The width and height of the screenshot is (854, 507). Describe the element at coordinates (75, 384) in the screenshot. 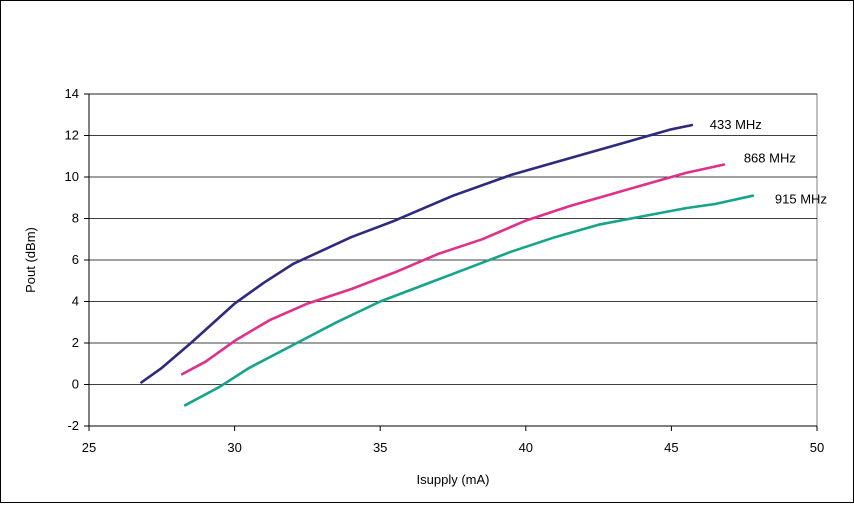

I see `y-tick-label: 0` at that location.